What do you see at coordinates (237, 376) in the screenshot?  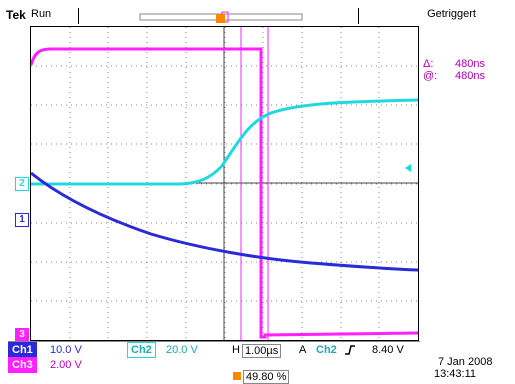 I see `position-marker-icon` at bounding box center [237, 376].